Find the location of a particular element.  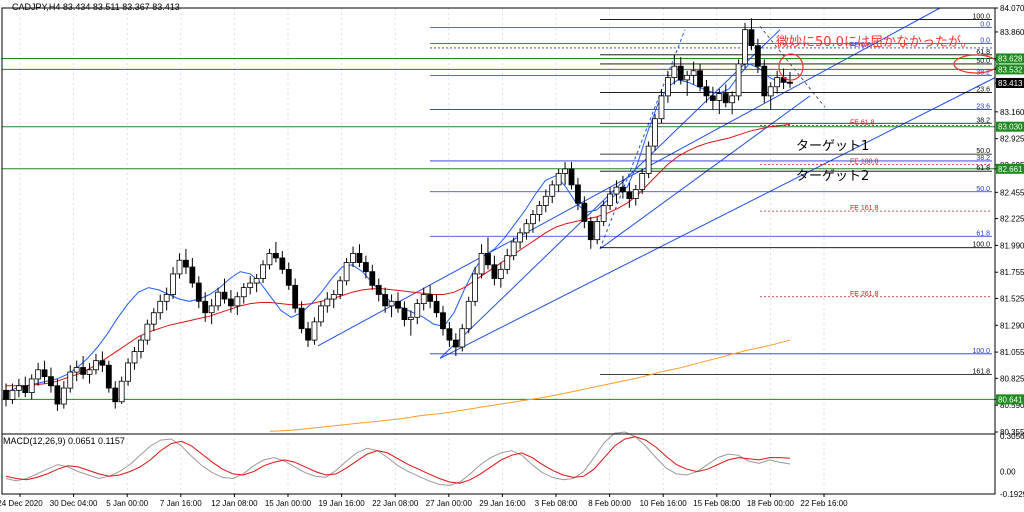

y-tick-label: 82.925 is located at coordinates (1012, 139).